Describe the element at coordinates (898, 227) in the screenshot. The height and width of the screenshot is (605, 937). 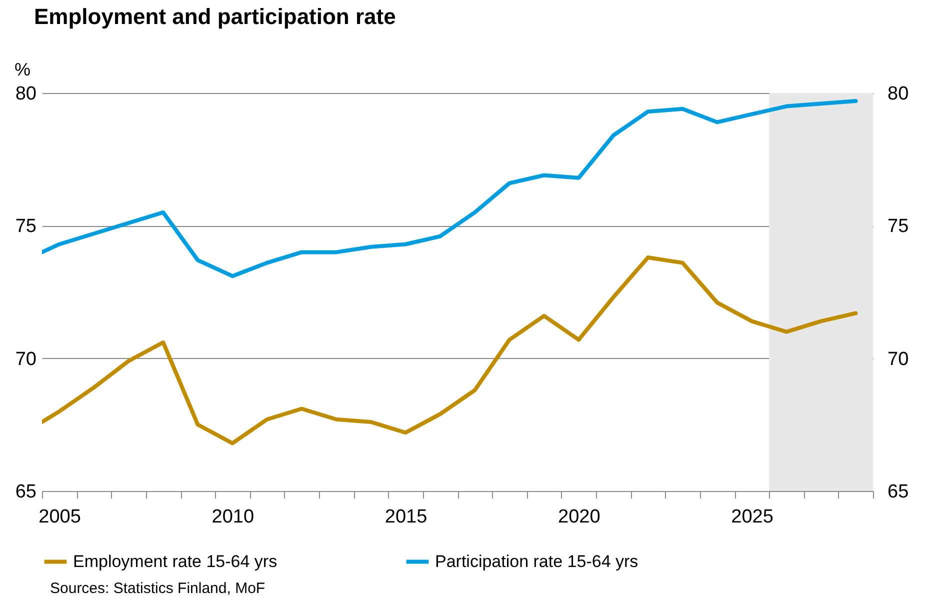
I see `y2-tick-label: 75` at that location.